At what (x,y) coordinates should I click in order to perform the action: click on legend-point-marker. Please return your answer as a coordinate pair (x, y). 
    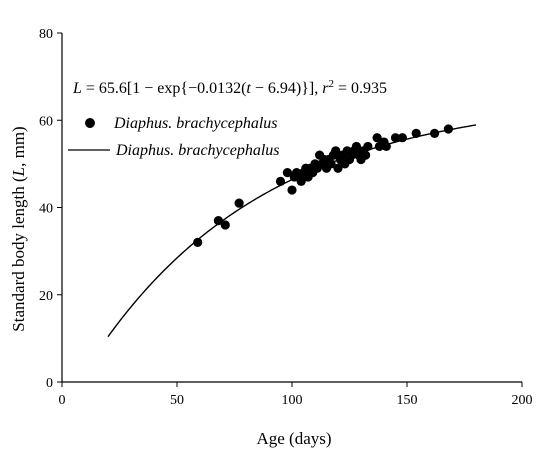
    Looking at the image, I should click on (90, 123).